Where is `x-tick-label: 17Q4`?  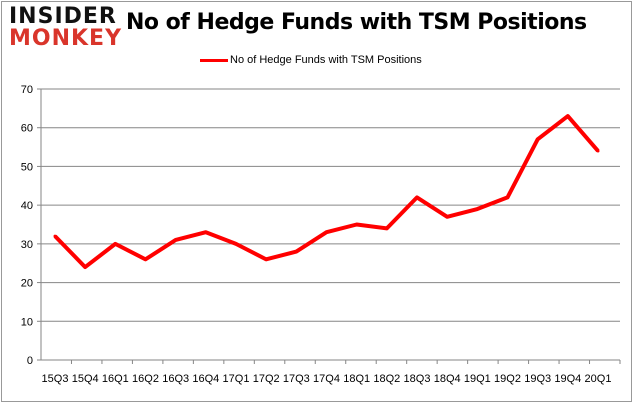
x-tick-label: 17Q4 is located at coordinates (326, 379).